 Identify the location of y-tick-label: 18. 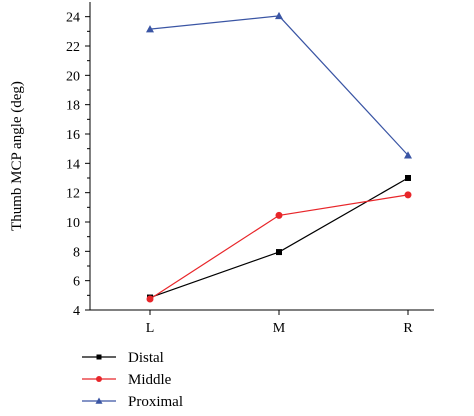
(73, 106).